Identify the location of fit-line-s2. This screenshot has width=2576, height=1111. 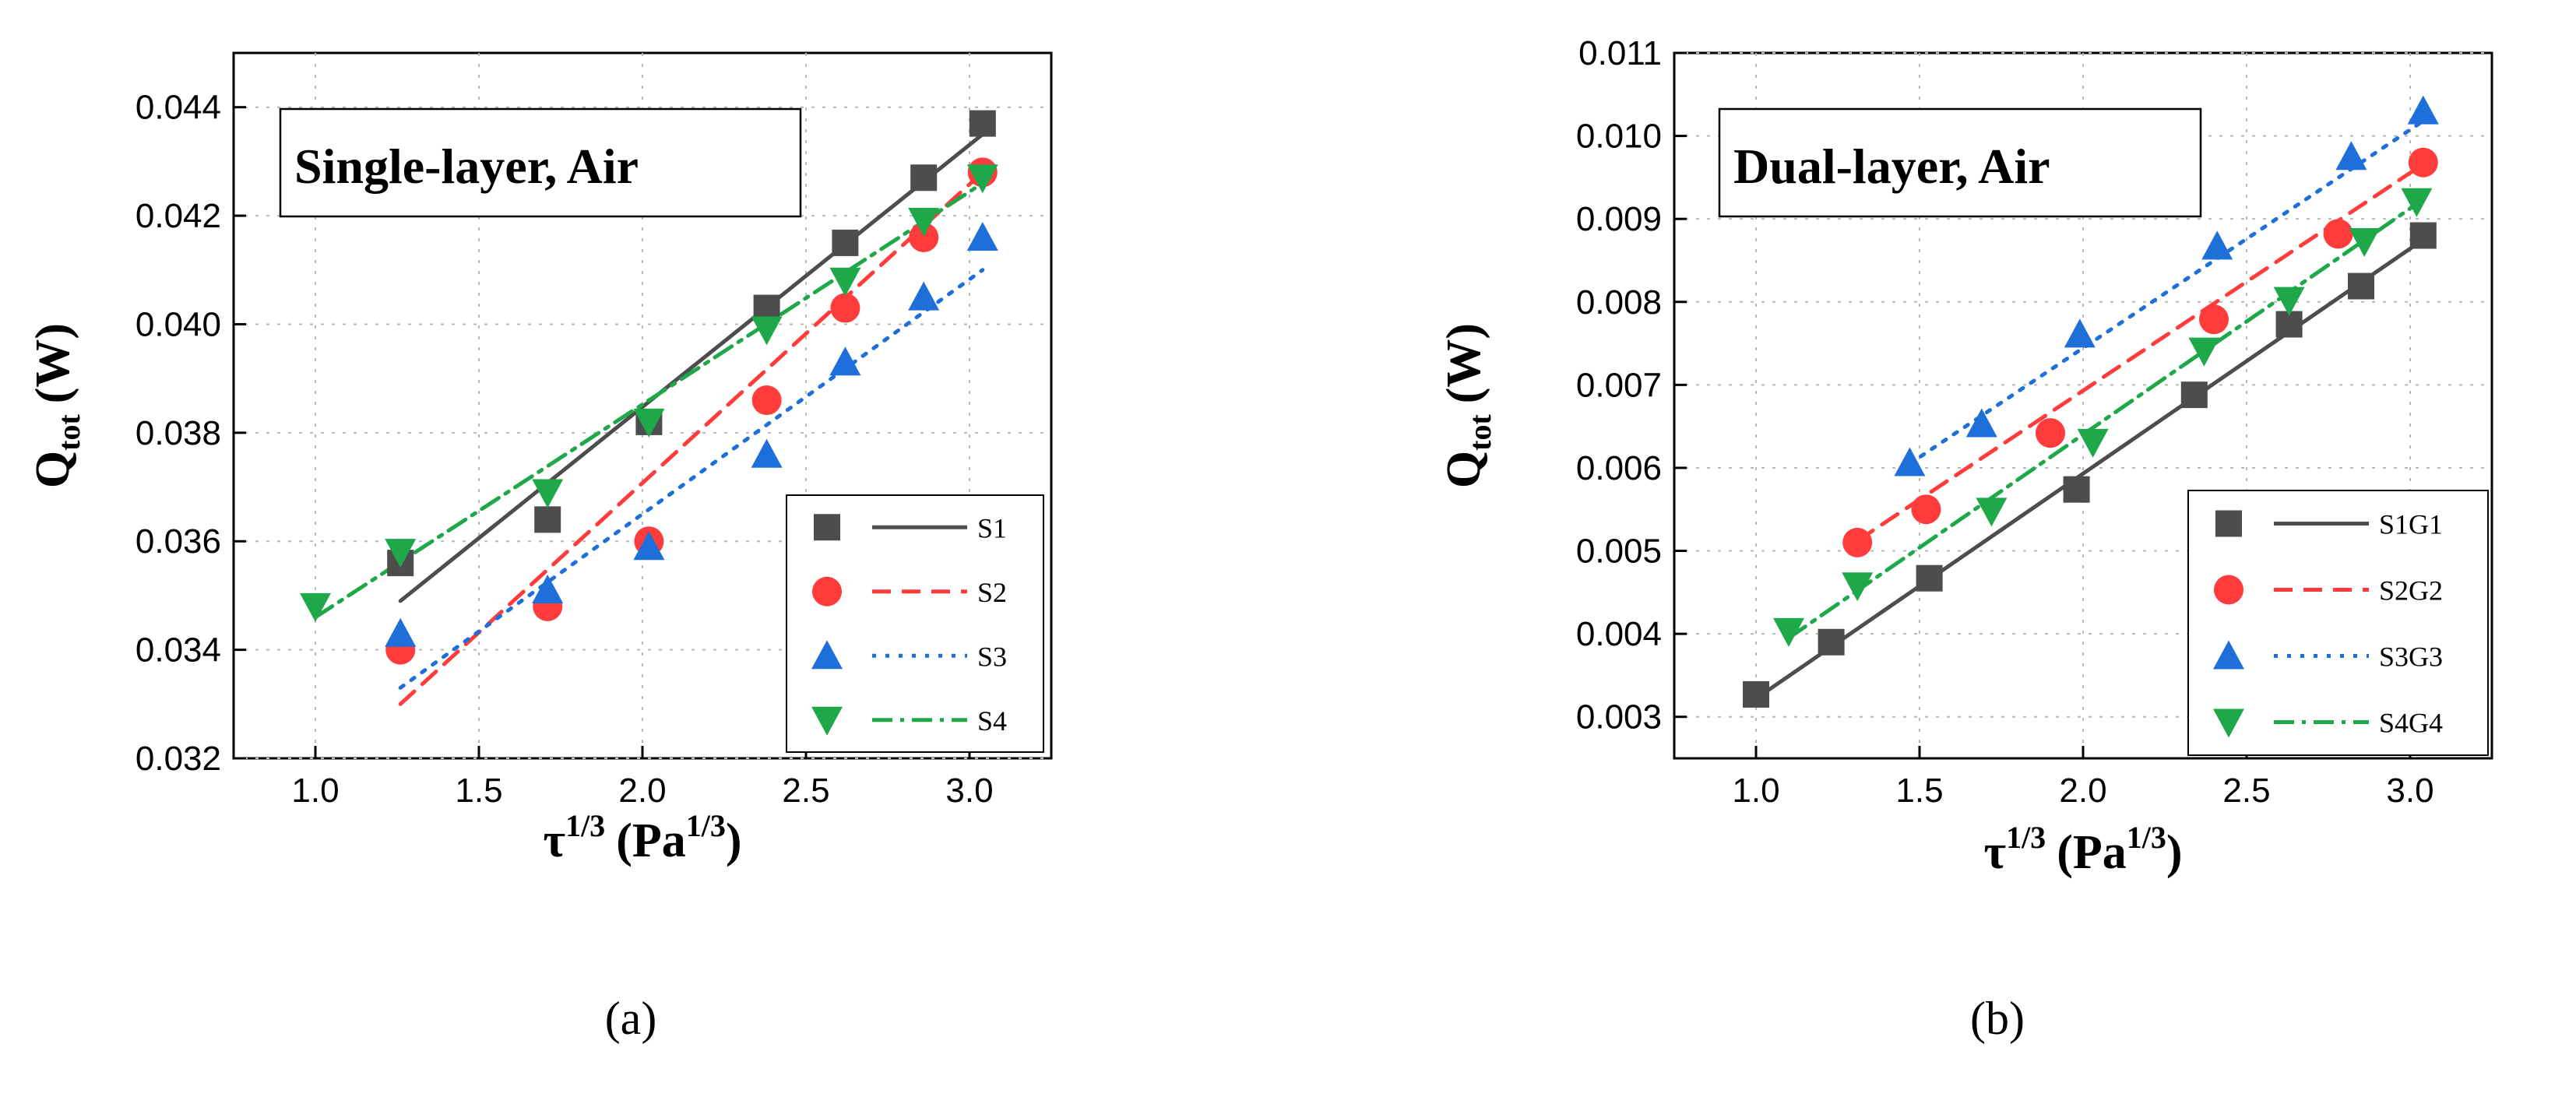
(691, 438).